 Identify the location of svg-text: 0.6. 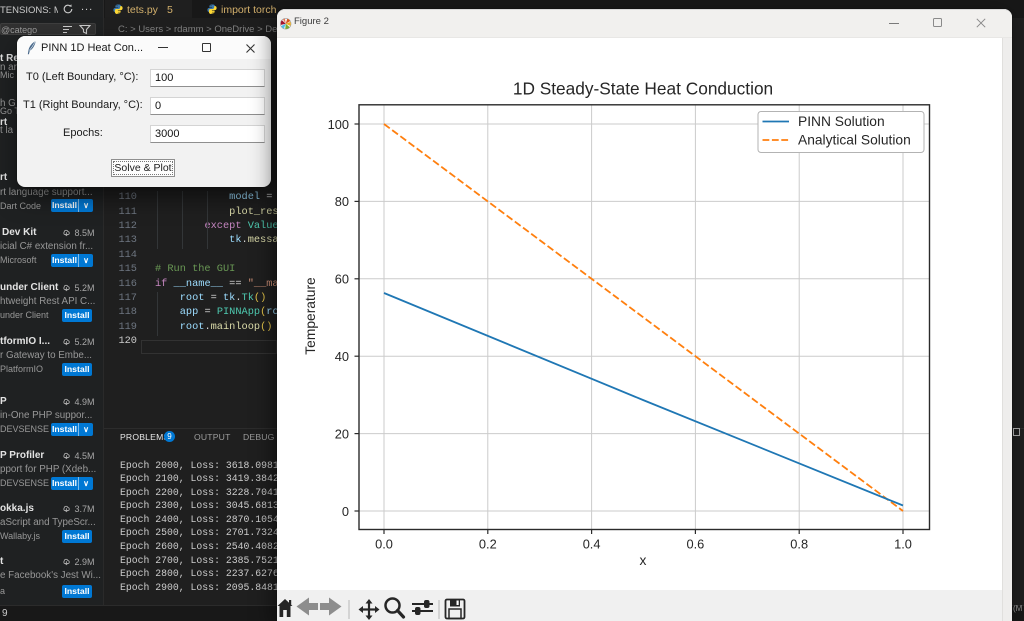
(696, 544).